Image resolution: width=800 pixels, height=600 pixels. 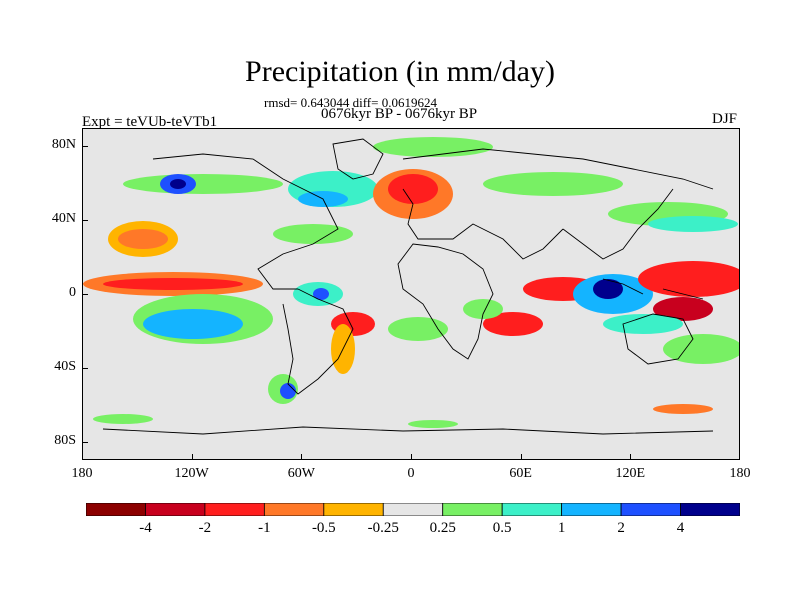 What do you see at coordinates (301, 473) in the screenshot?
I see `lon-tick-label: 60W` at bounding box center [301, 473].